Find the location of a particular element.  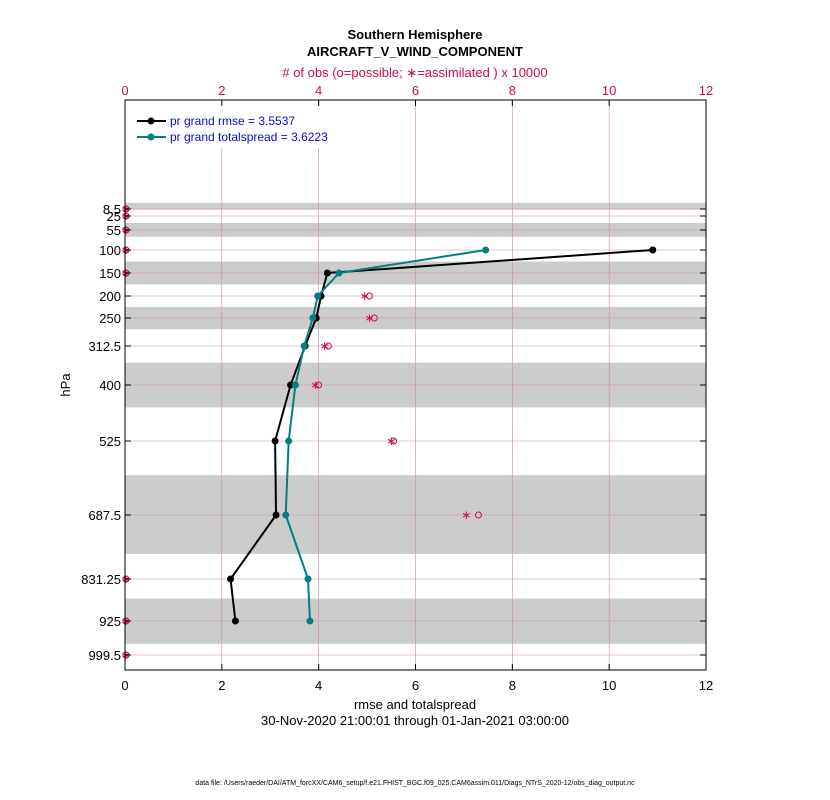

y-tick-label-13: 999.5 is located at coordinates (104, 655).